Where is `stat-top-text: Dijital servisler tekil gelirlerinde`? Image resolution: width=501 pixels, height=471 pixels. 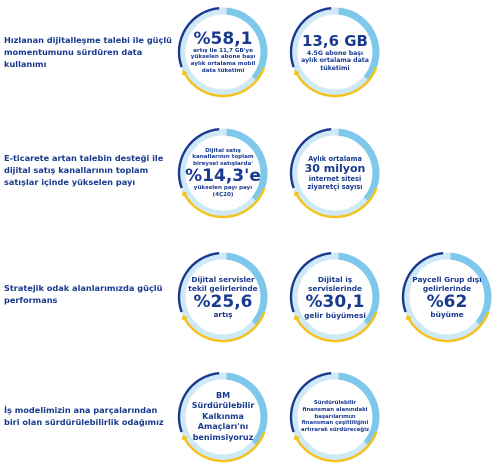
stat-top-text: Dijital servisler tekil gelirlerinde is located at coordinates (223, 284).